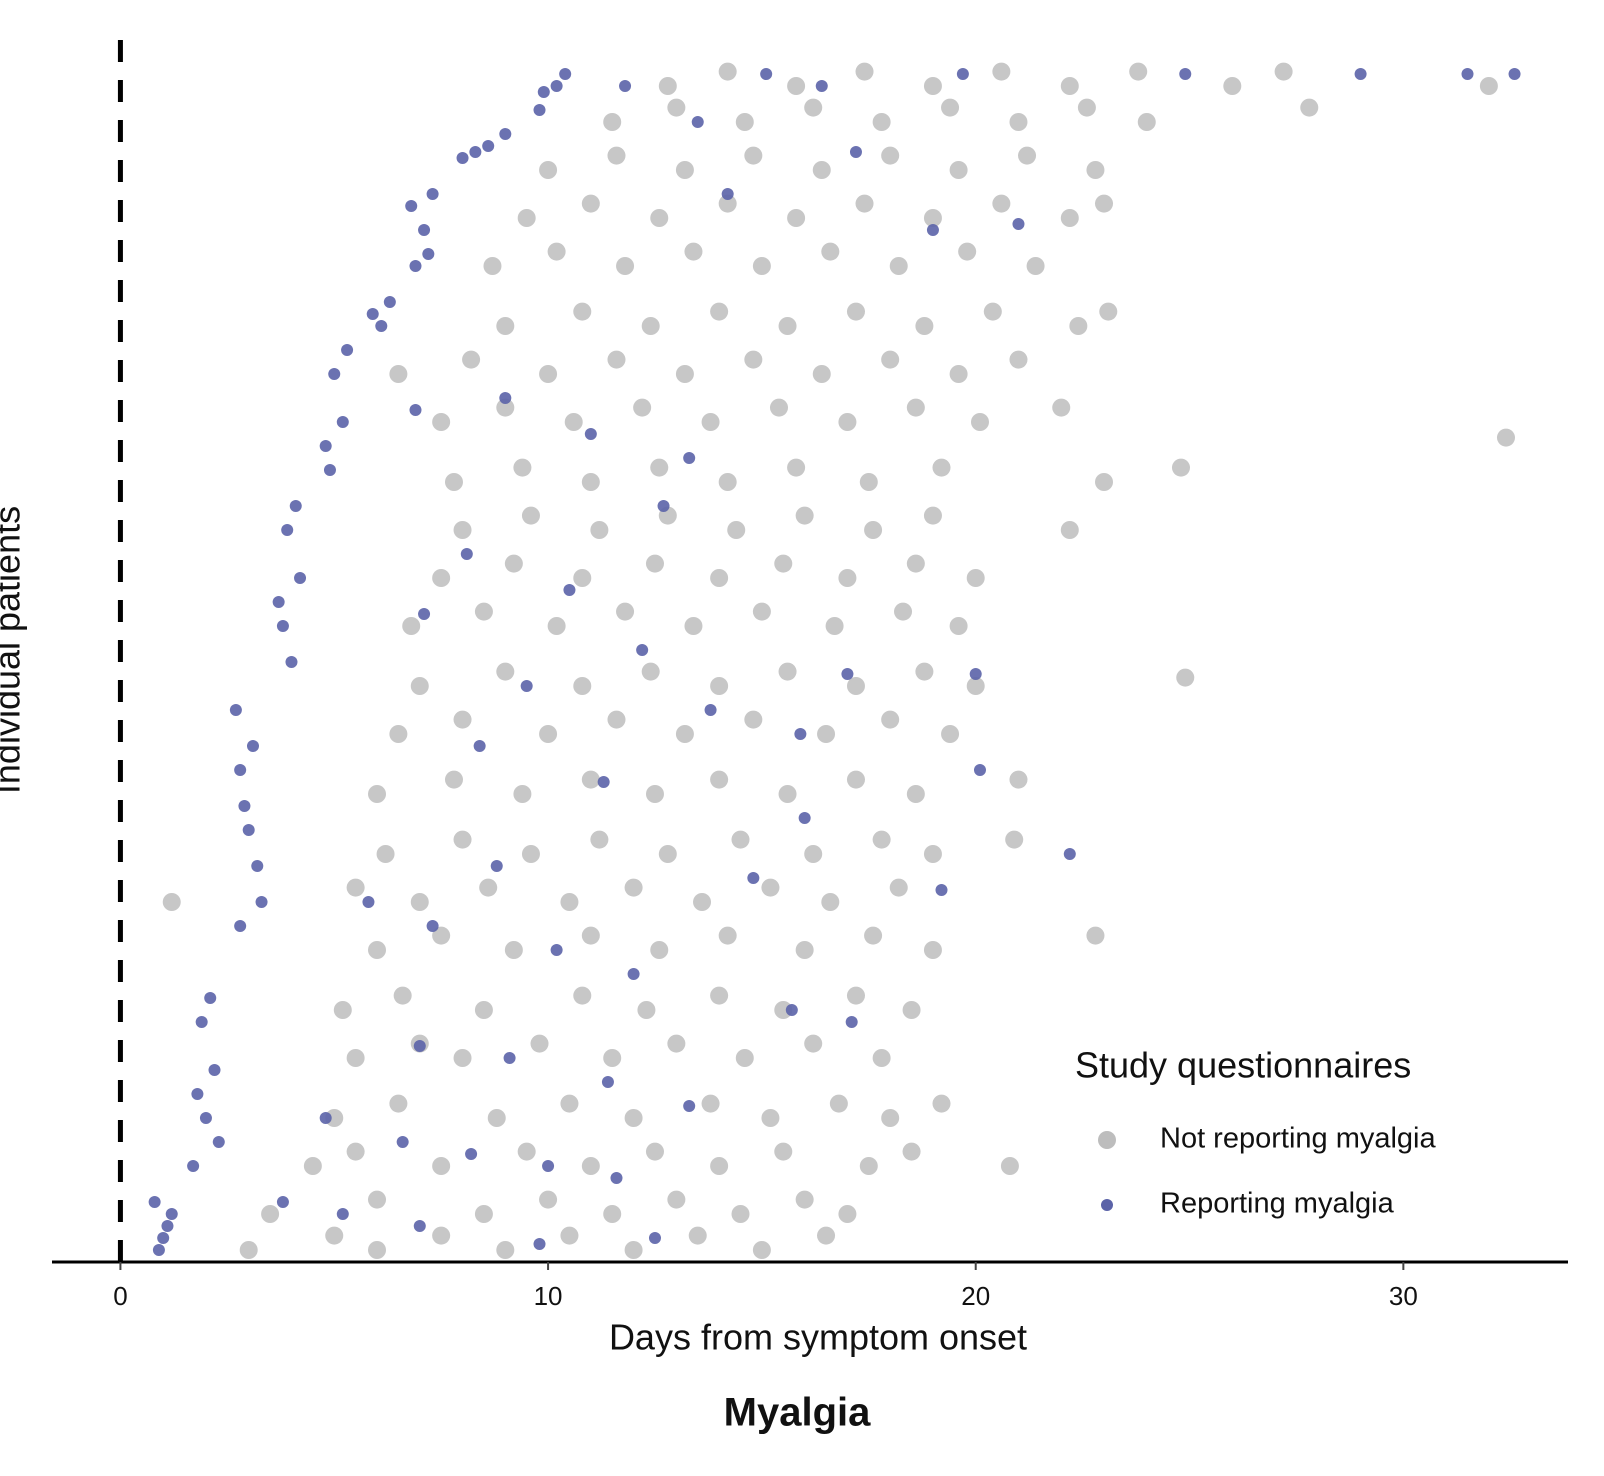  I want to click on x-tick-label: 30, so click(1403, 1296).